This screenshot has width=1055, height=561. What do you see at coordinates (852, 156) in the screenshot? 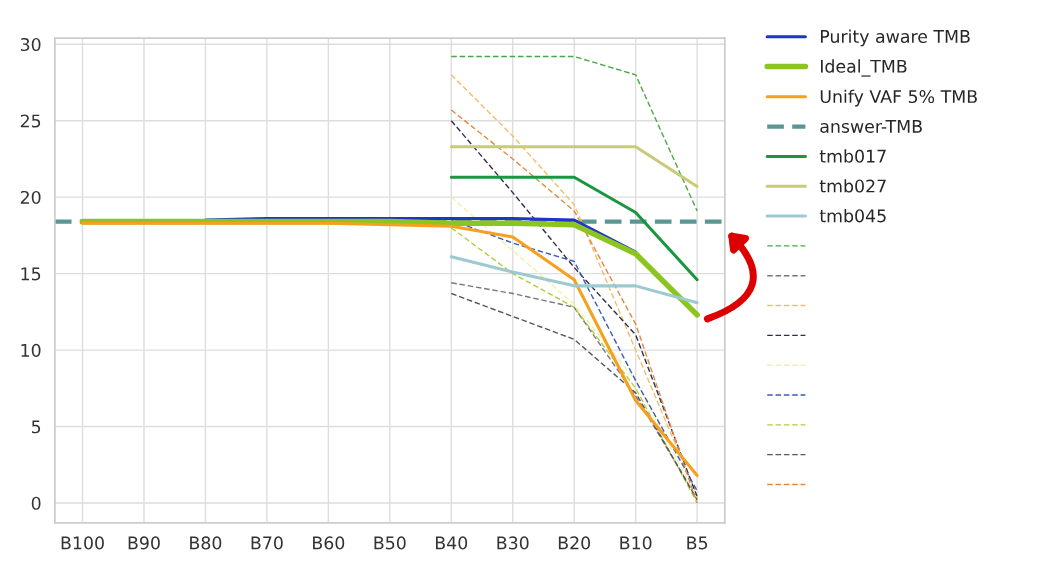
I see `legend-label: tmb017` at bounding box center [852, 156].